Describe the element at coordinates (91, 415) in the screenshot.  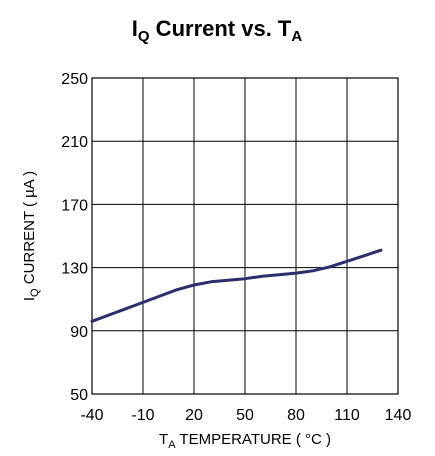
I see `x-tick-label: -40` at that location.